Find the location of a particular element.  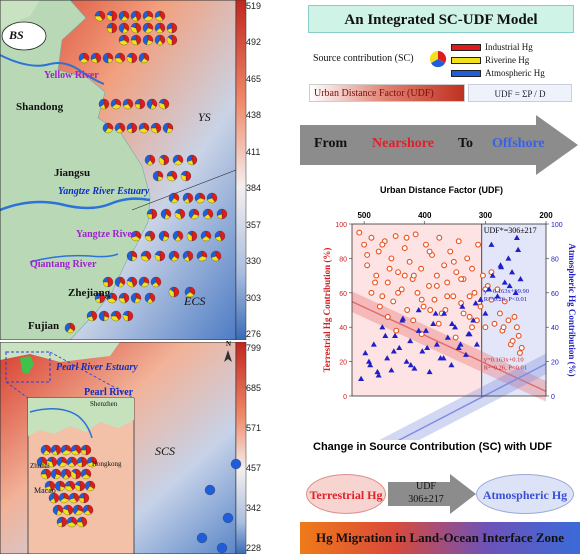

land-north is located at coordinates (20, 15).